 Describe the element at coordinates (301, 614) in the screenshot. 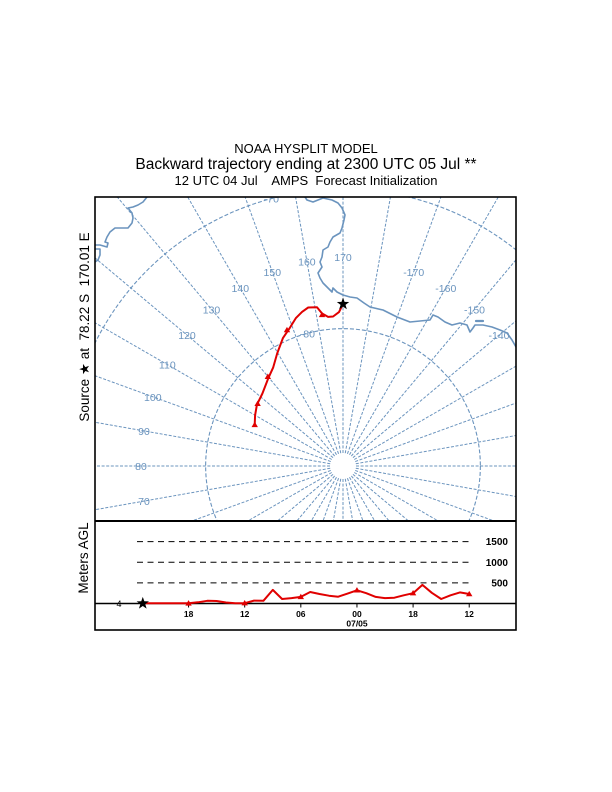

I see `time-tick-label: 06` at that location.